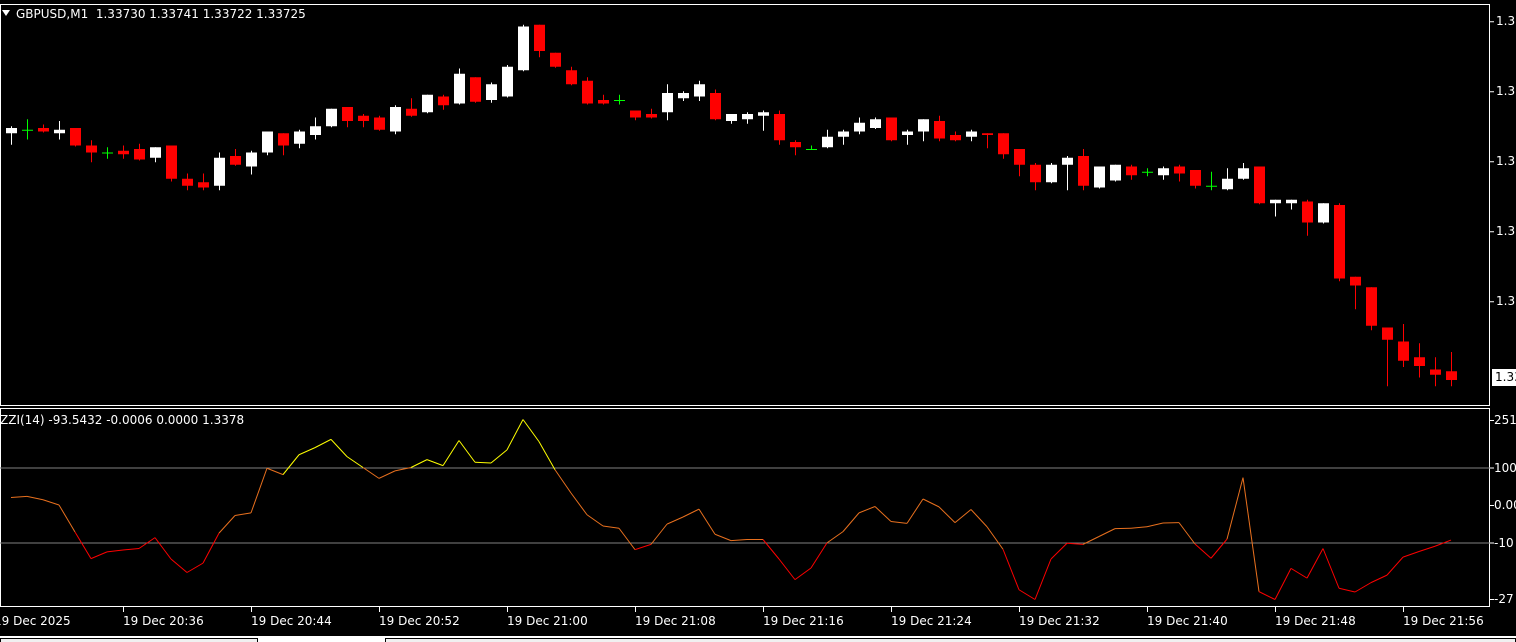  What do you see at coordinates (547, 621) in the screenshot?
I see `time-tick-label: 19 Dec 21:00` at bounding box center [547, 621].